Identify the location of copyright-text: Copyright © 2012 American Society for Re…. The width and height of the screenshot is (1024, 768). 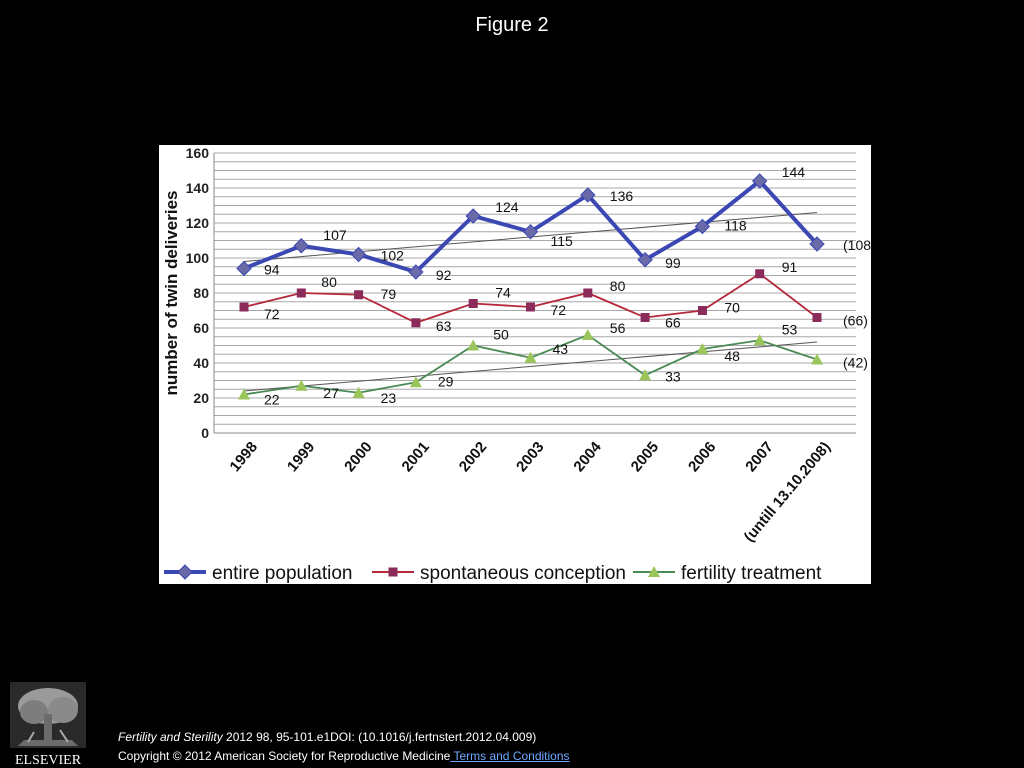
(284, 756).